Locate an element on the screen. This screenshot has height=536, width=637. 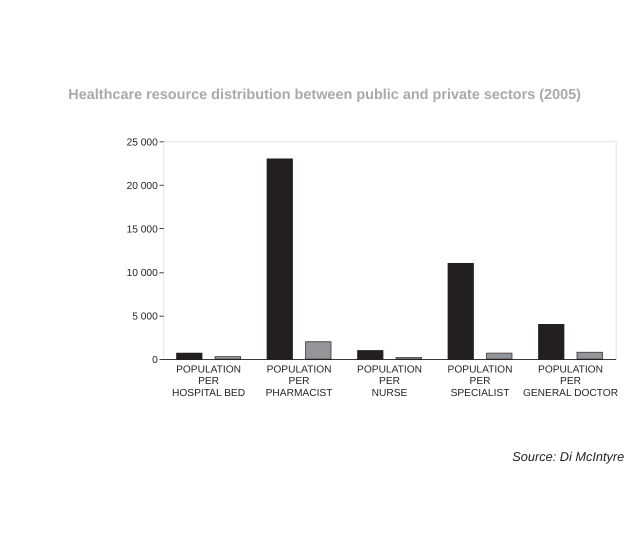
y-tick-label: 0 is located at coordinates (155, 360).